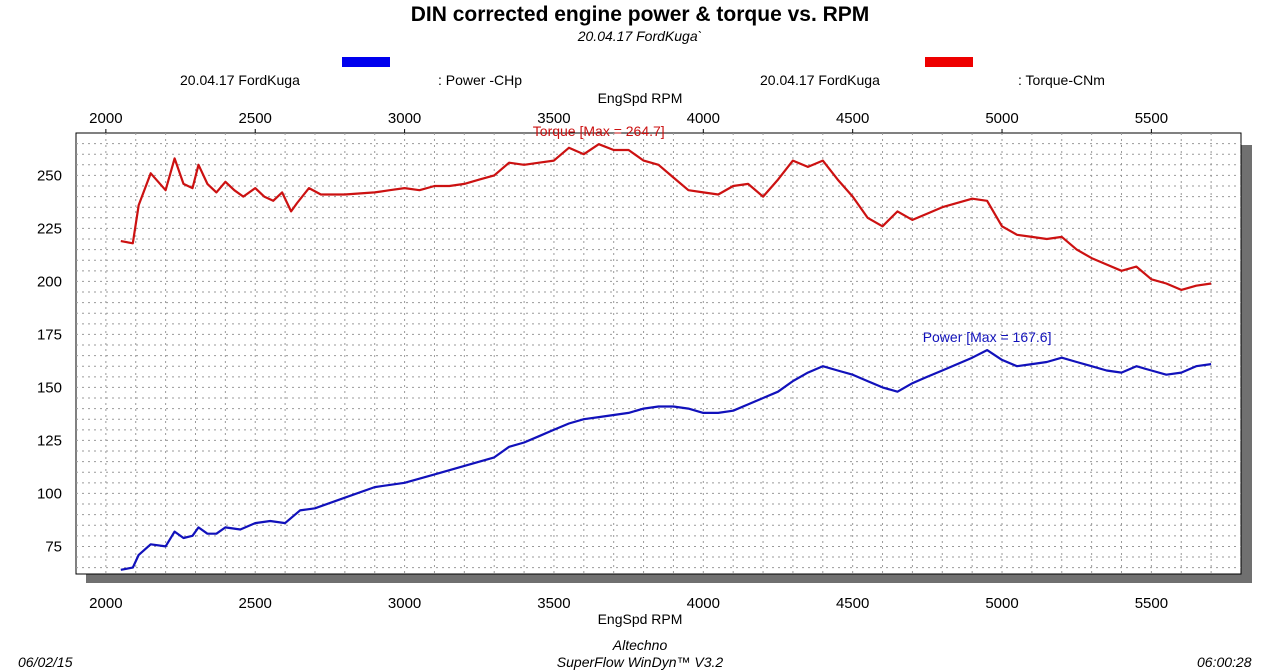 This screenshot has height=672, width=1280. I want to click on x-tick-label-top: 5500, so click(1151, 118).